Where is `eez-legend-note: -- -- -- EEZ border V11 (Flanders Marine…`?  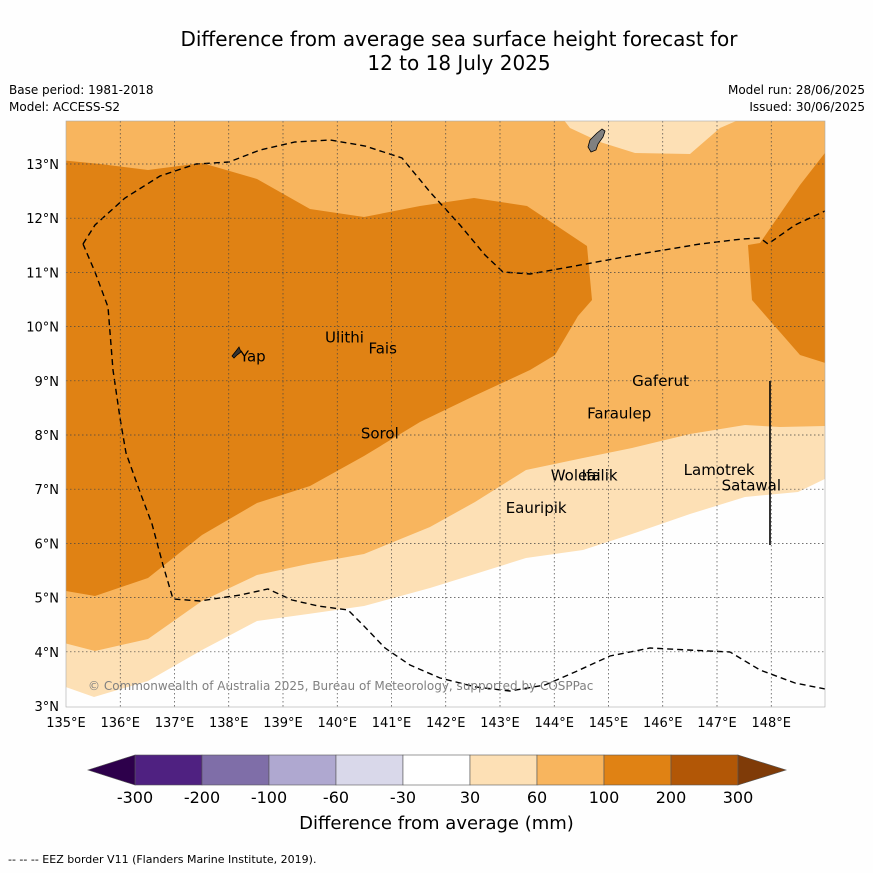
eez-legend-note: -- -- -- EEZ border V11 (Flanders Marine… is located at coordinates (162, 859).